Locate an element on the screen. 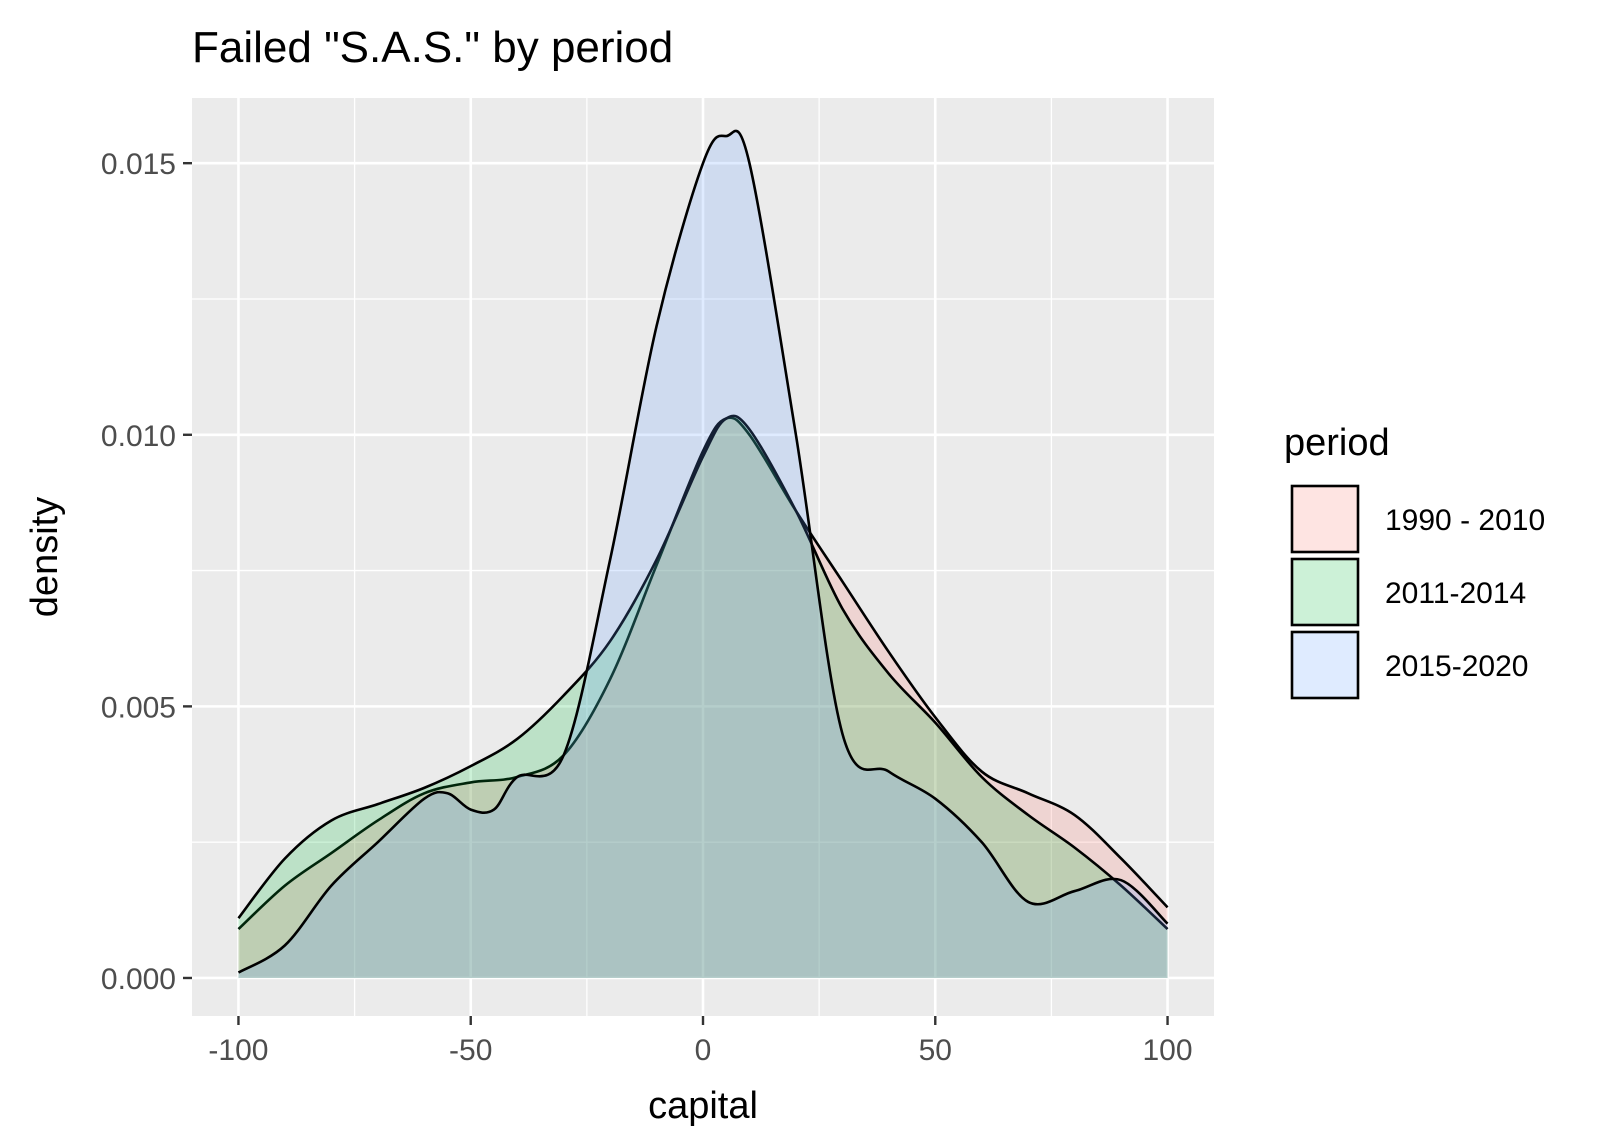 This screenshot has height=1140, width=1612. legend: period 1990 - 2010 2011-2014 2015-2020 is located at coordinates (1414, 561).